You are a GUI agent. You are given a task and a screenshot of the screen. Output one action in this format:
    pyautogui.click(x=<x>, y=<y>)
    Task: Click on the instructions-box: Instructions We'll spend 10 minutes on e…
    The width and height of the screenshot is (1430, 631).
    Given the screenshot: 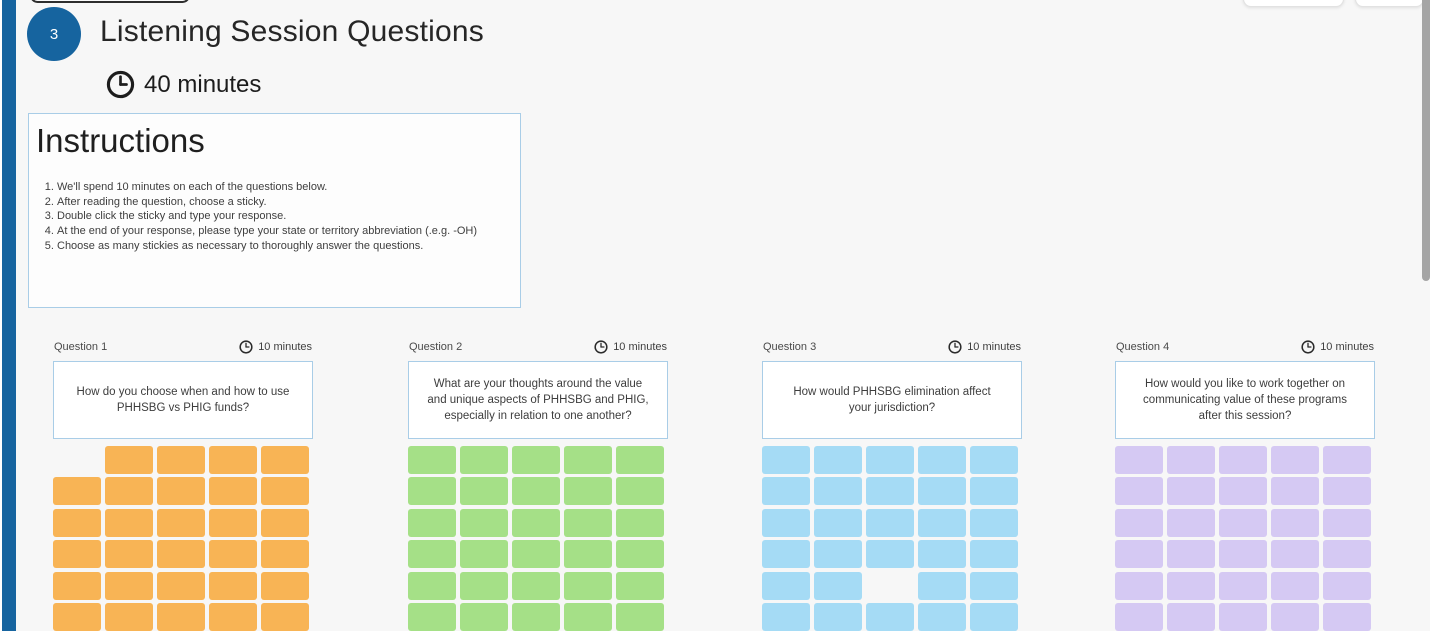 What is the action you would take?
    pyautogui.click(x=274, y=210)
    